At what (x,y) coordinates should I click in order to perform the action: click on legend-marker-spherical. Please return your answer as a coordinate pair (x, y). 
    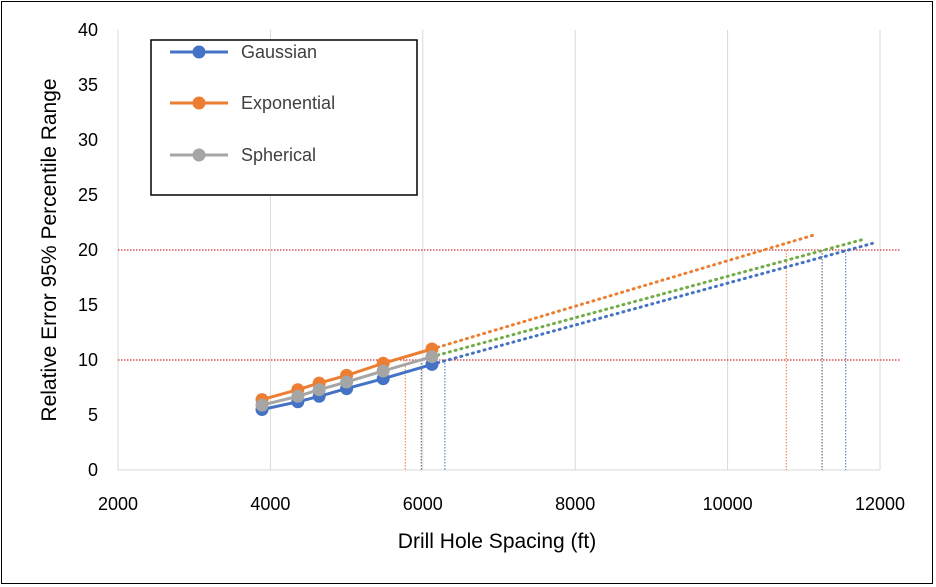
    Looking at the image, I should click on (199, 155).